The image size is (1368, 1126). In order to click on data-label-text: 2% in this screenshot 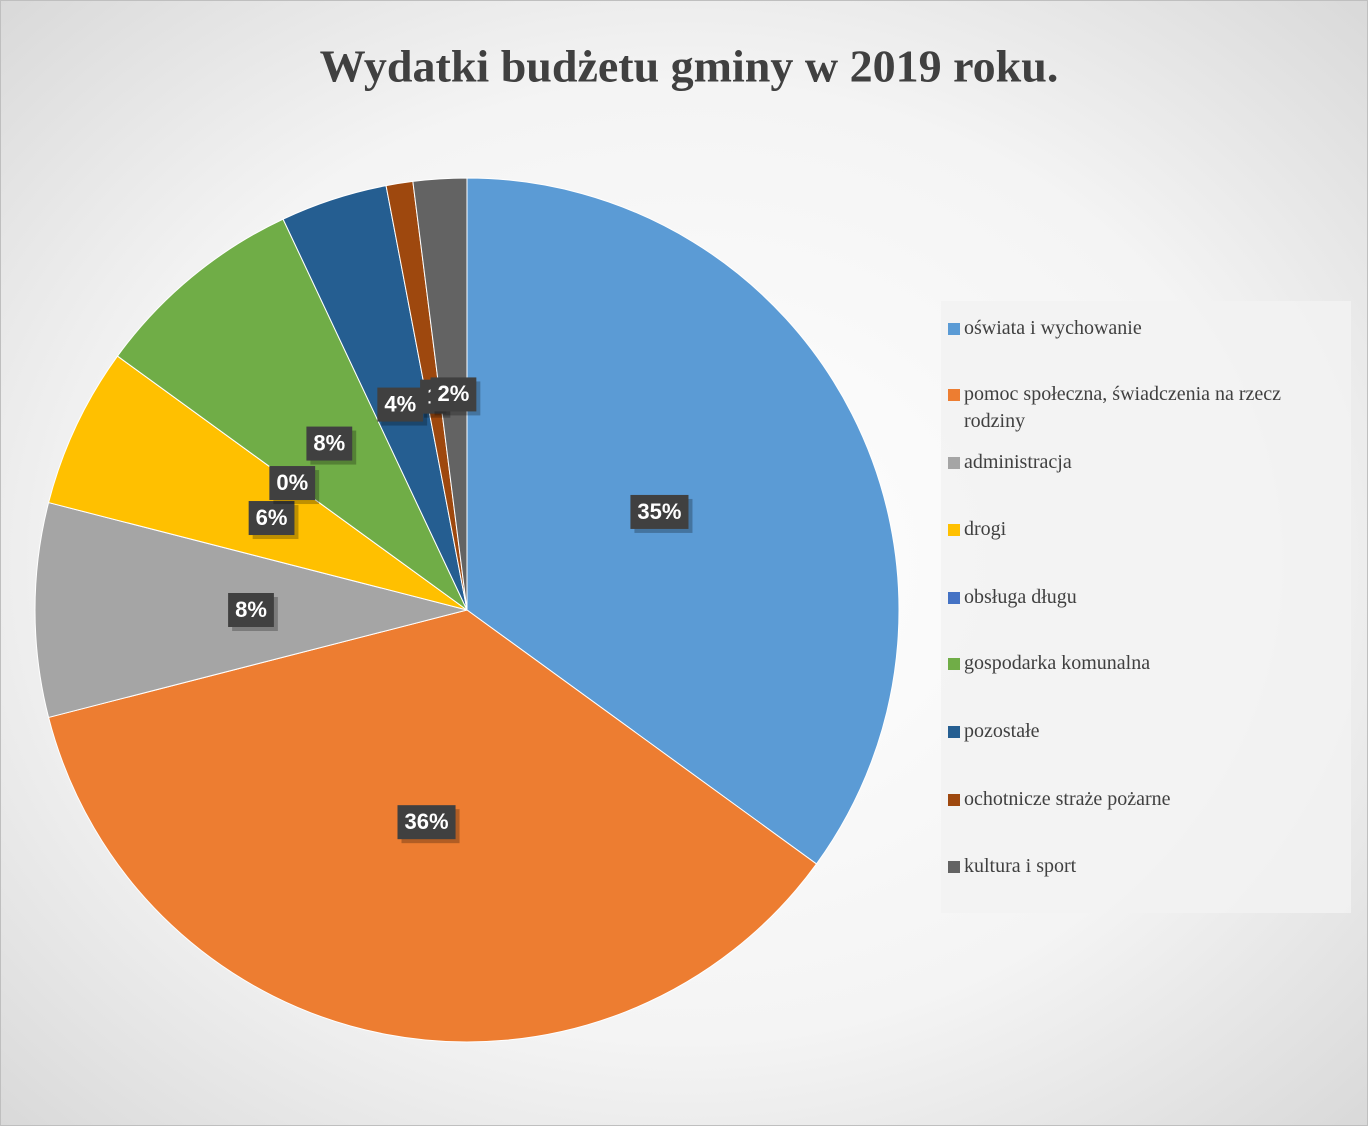, I will do `click(454, 393)`.